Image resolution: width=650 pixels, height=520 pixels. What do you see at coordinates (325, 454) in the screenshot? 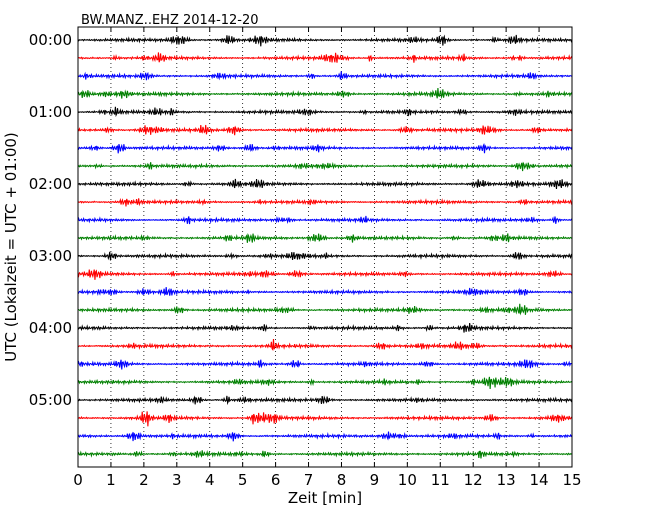
I see `trace-row-05:45` at bounding box center [325, 454].